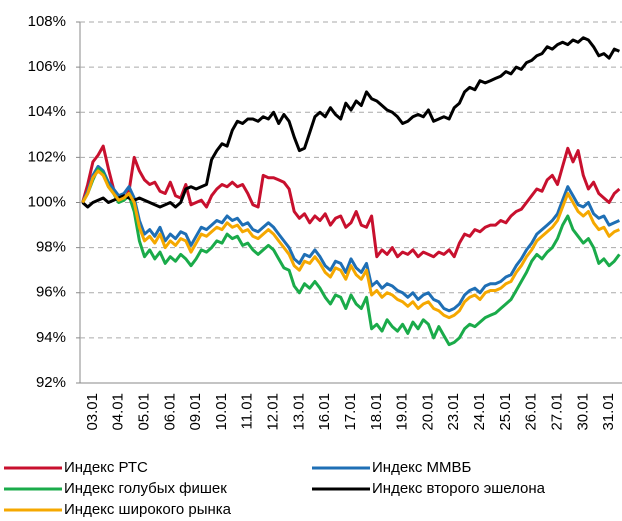 This screenshot has height=521, width=622. Describe the element at coordinates (169, 412) in the screenshot. I see `x-tick-label: 06.01` at that location.